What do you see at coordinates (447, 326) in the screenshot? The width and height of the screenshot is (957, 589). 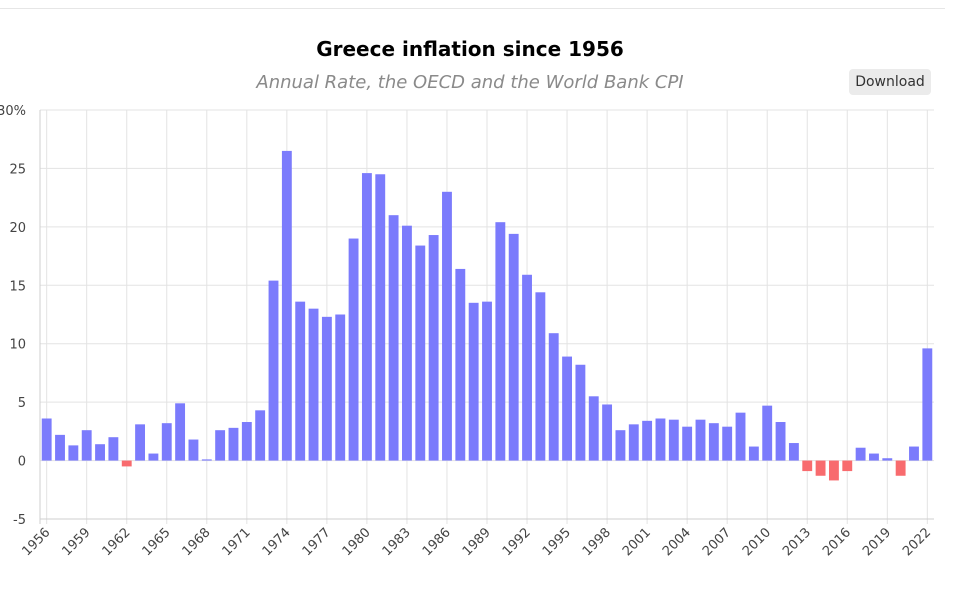 I see `bar-1986` at bounding box center [447, 326].